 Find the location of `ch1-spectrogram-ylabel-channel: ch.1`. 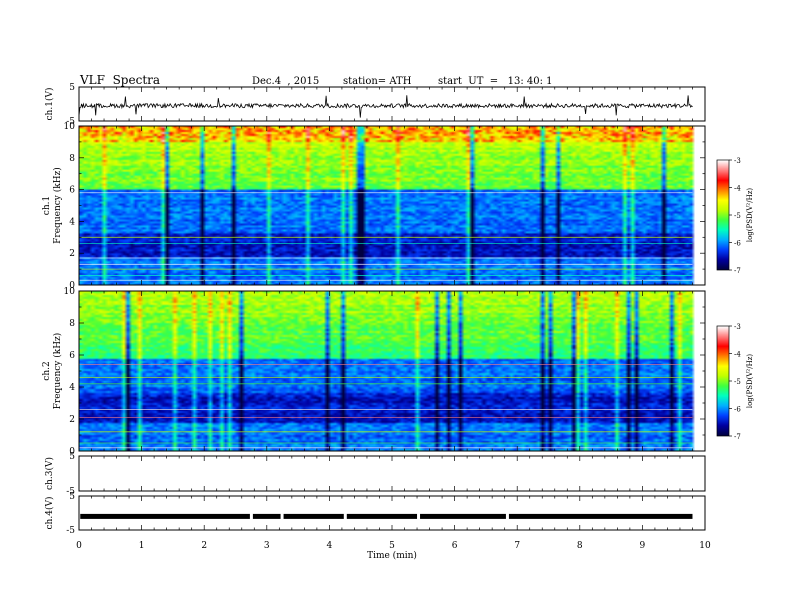

ch1-spectrogram-ylabel-channel: ch.1 is located at coordinates (47, 205).